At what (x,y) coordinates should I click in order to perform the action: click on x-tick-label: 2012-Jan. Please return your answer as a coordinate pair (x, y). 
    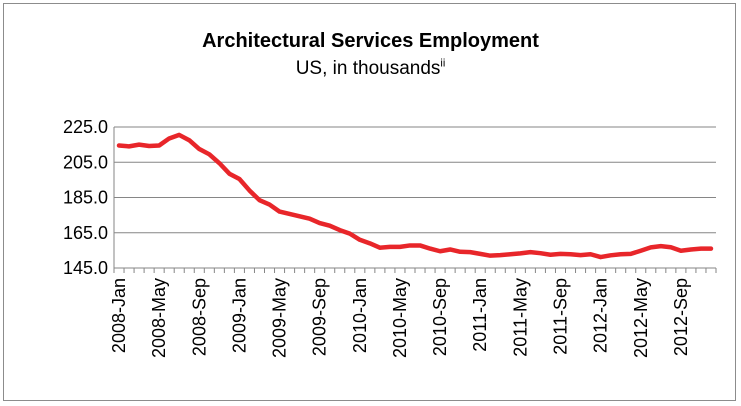
    Looking at the image, I should click on (601, 315).